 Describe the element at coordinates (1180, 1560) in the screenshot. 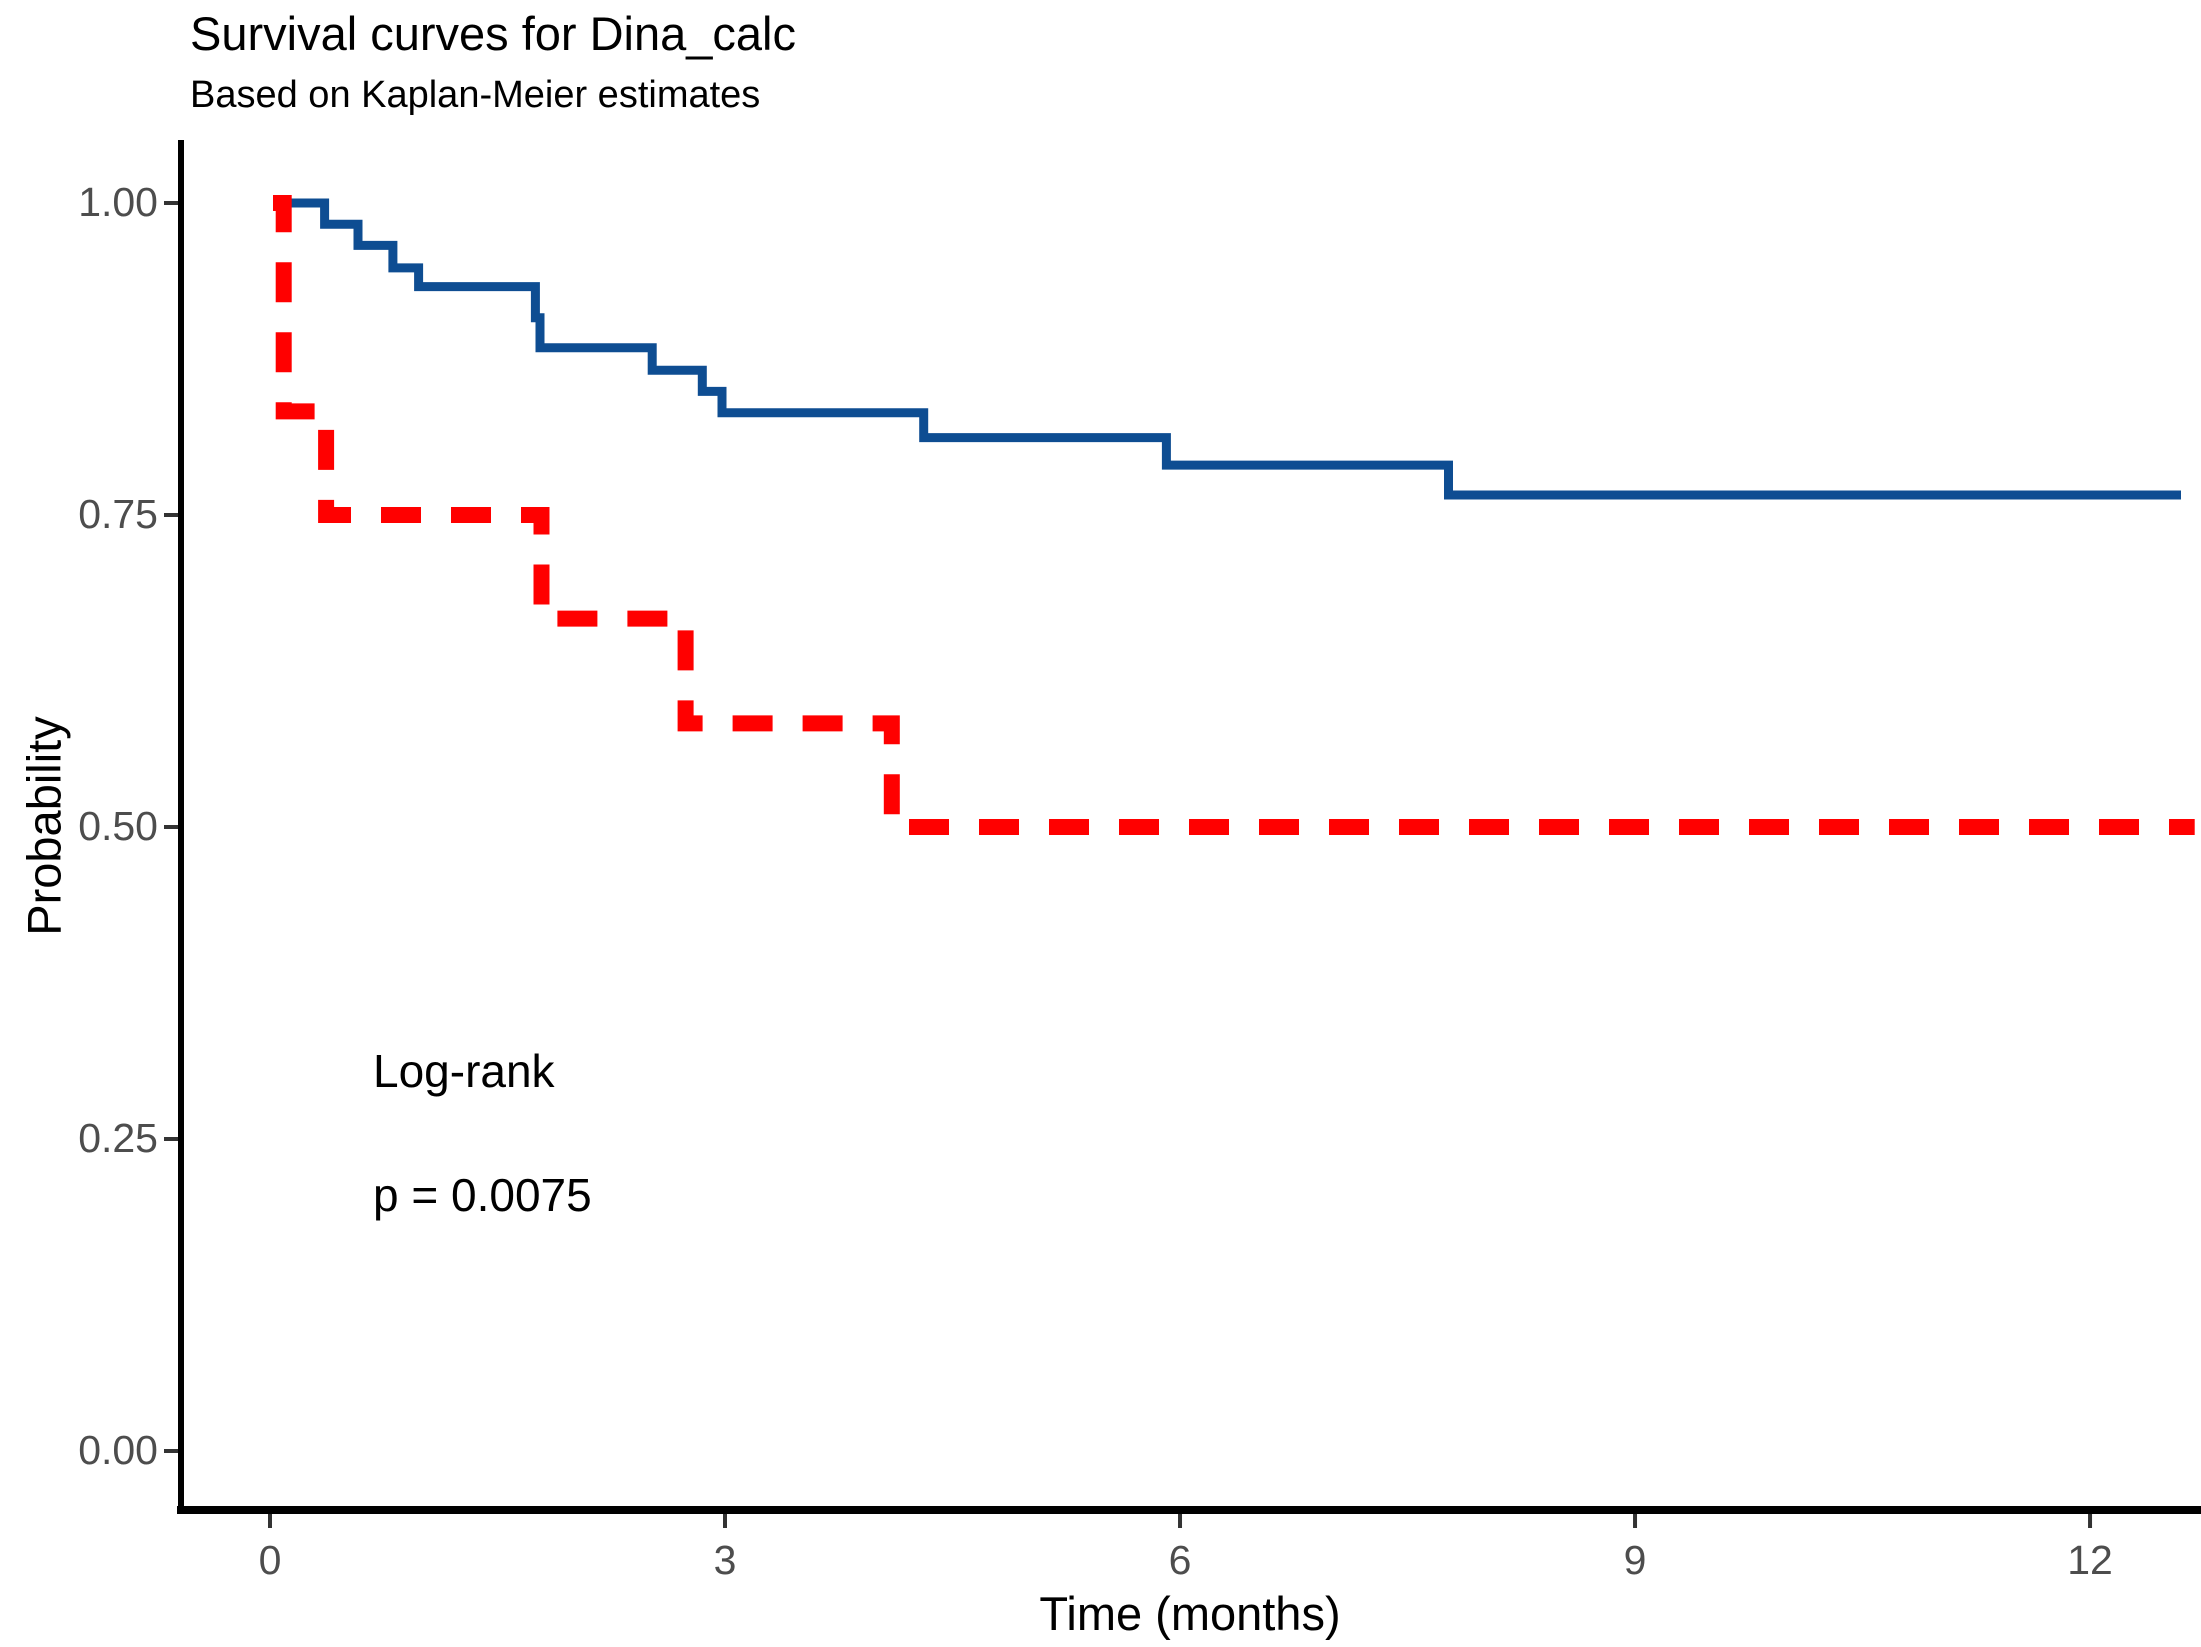

I see `x-tick-label: 6` at that location.